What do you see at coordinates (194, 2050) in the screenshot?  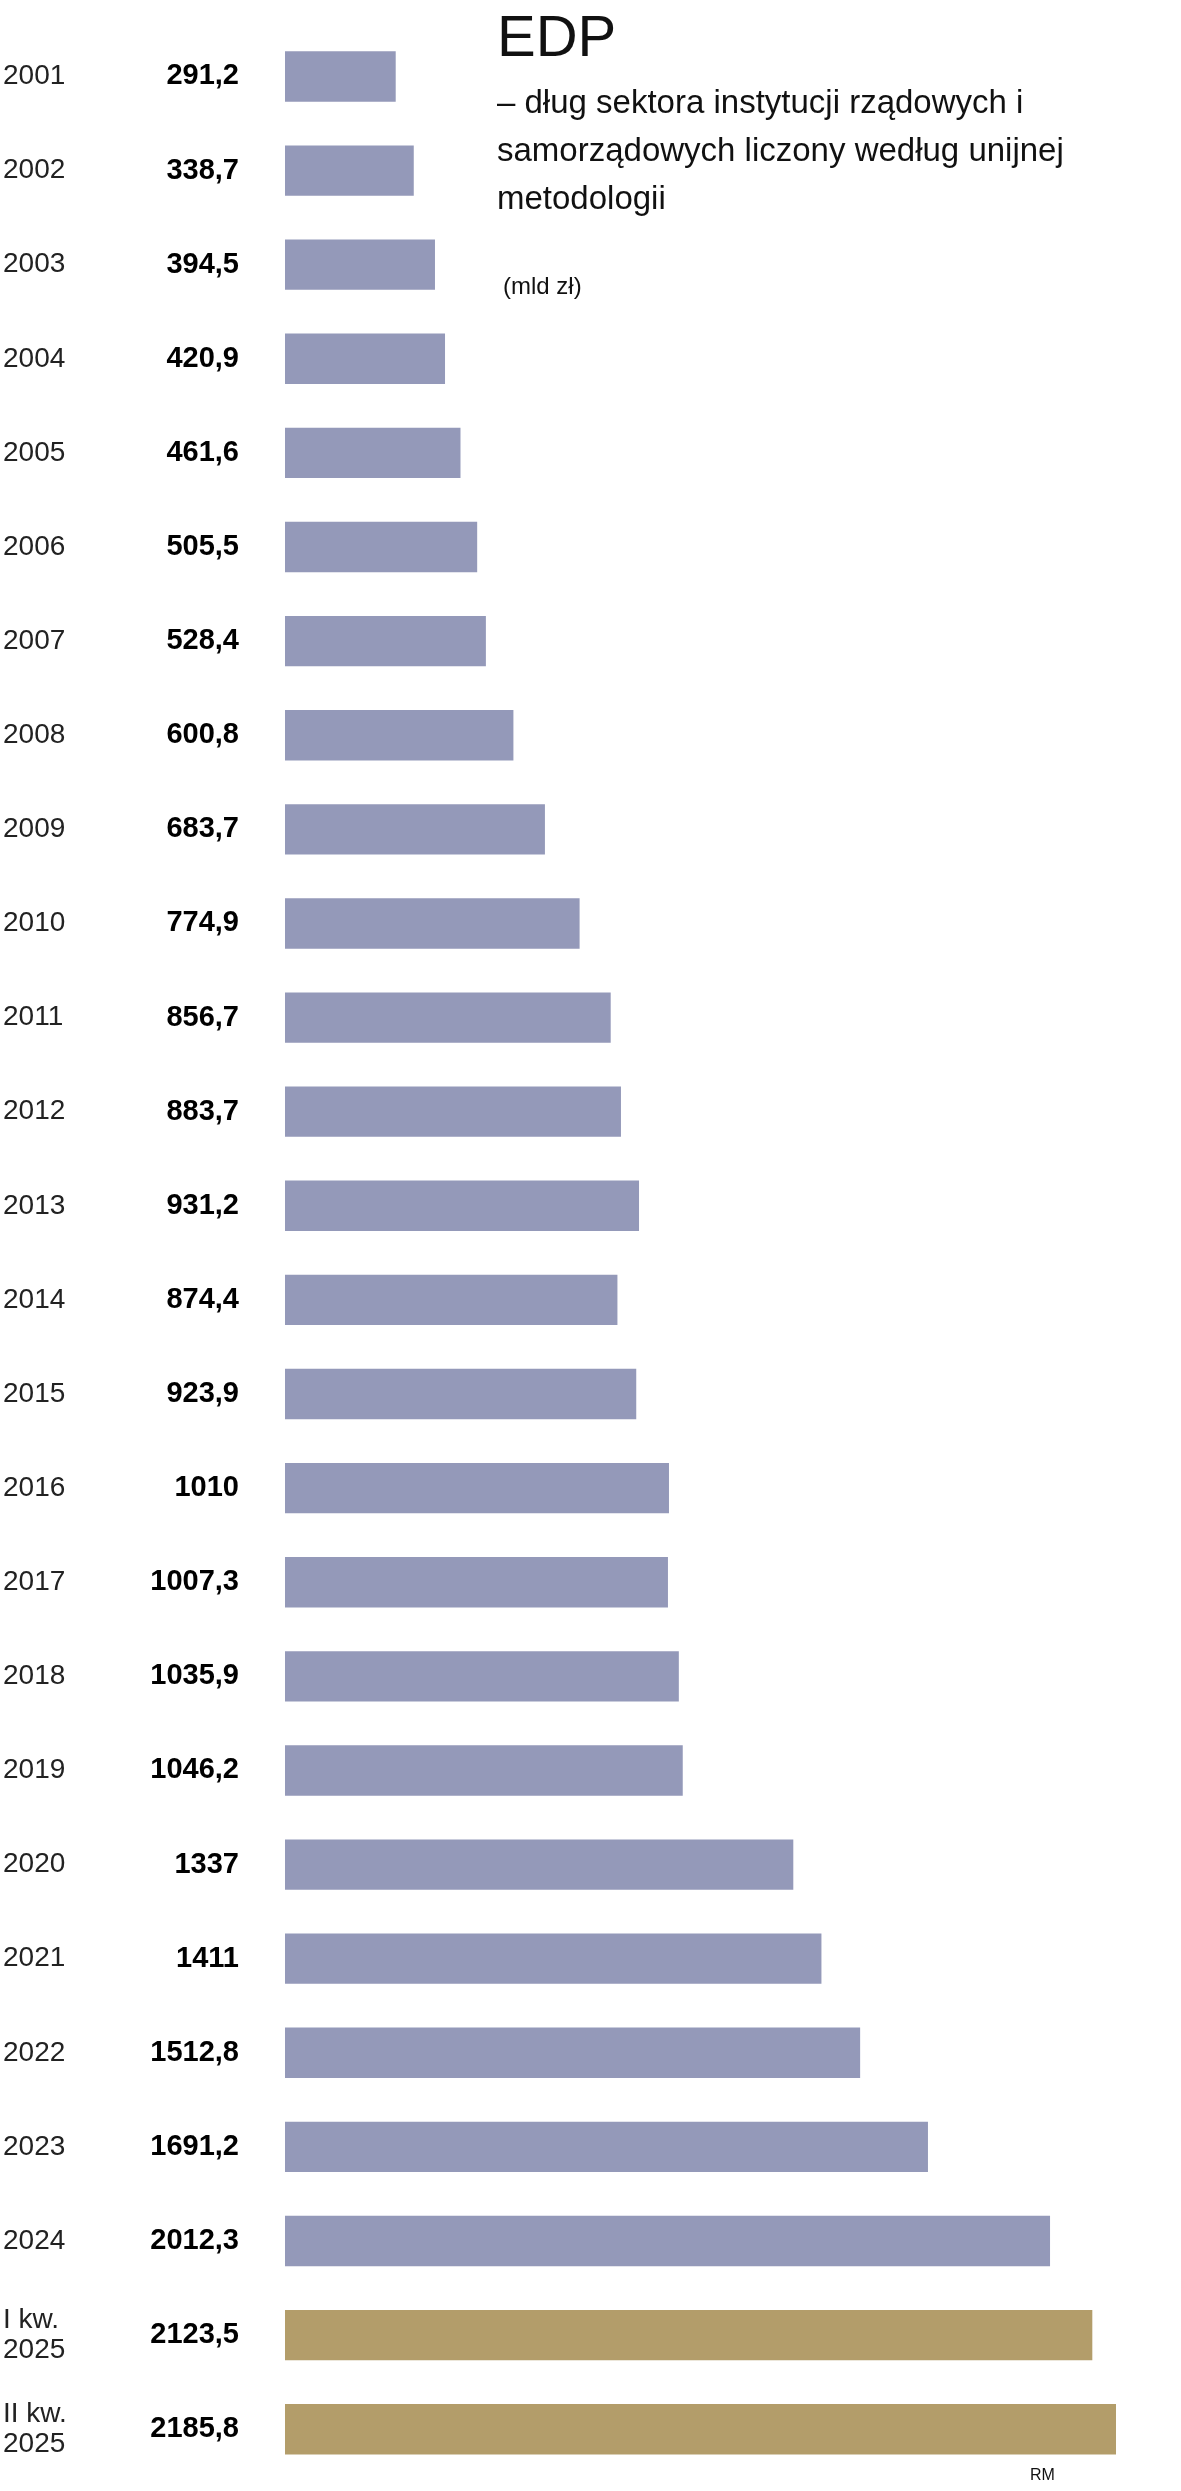 I see `data-label: 1512,8` at bounding box center [194, 2050].